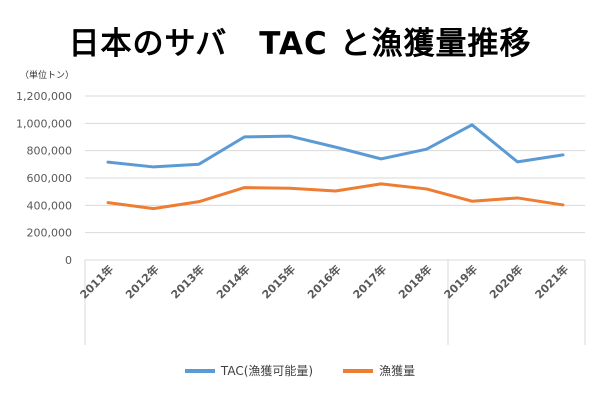 This screenshot has width=600, height=400. What do you see at coordinates (323, 281) in the screenshot?
I see `x-tick-label: 2016年` at bounding box center [323, 281].